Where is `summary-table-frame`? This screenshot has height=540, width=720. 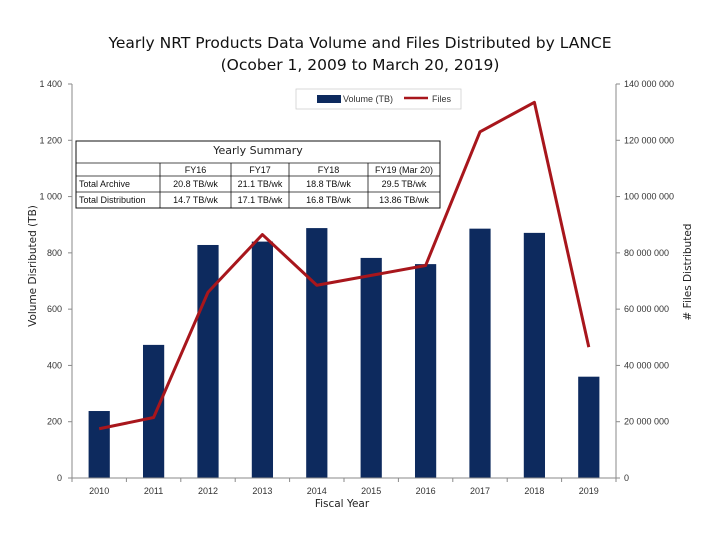 summary-table-frame is located at coordinates (258, 174).